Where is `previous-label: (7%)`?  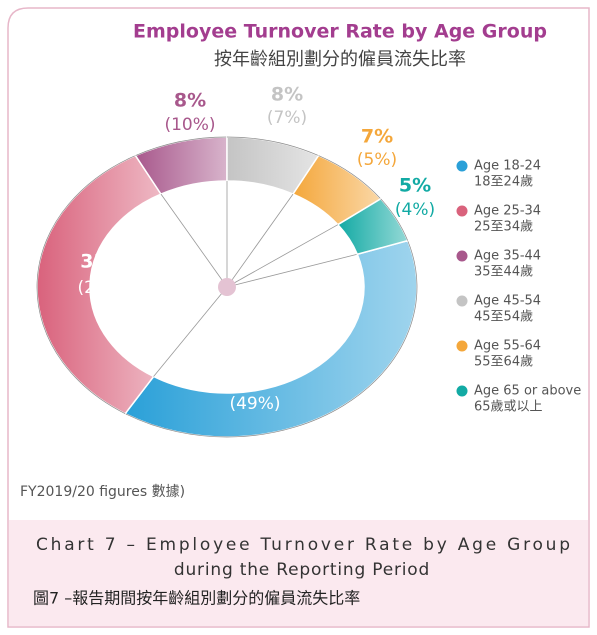 previous-label: (7%) is located at coordinates (287, 118).